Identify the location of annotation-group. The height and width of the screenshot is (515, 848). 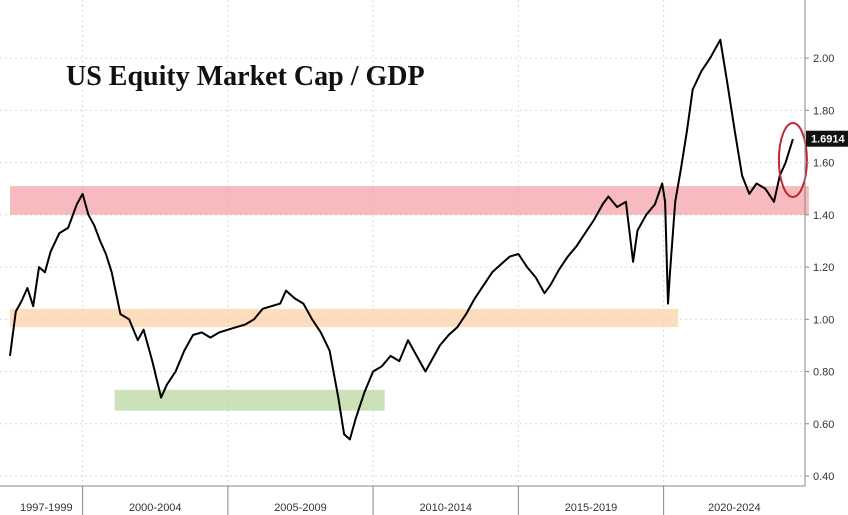
(792, 159).